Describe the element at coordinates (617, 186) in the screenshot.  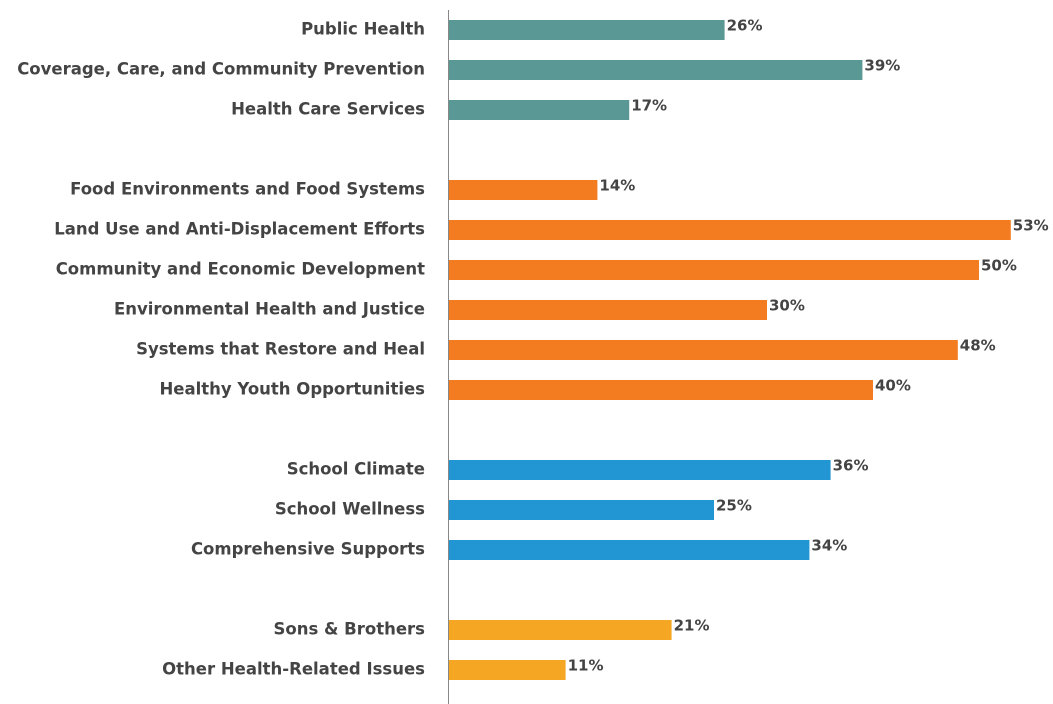
I see `value-label: 14%` at that location.